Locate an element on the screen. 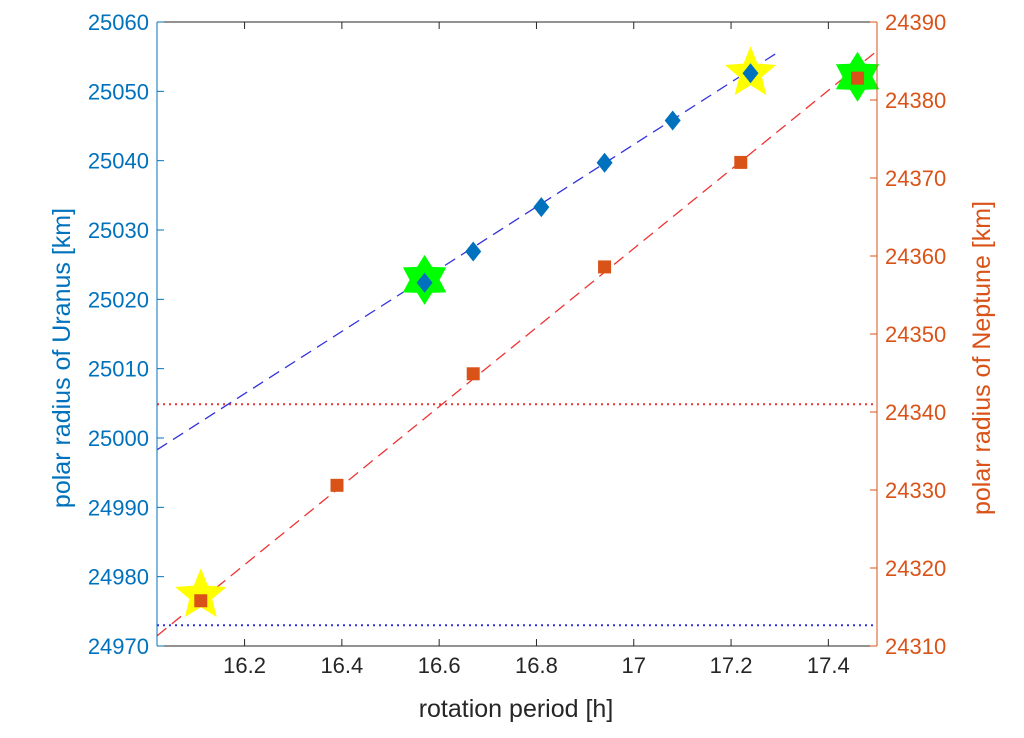  y-tick-label-right: 24340 is located at coordinates (915, 412).